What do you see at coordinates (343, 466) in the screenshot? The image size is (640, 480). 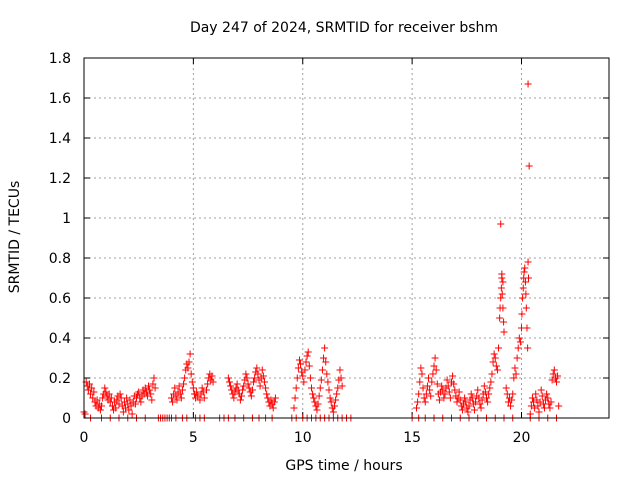 I see `x-axis-label: GPS time / hours` at bounding box center [343, 466].